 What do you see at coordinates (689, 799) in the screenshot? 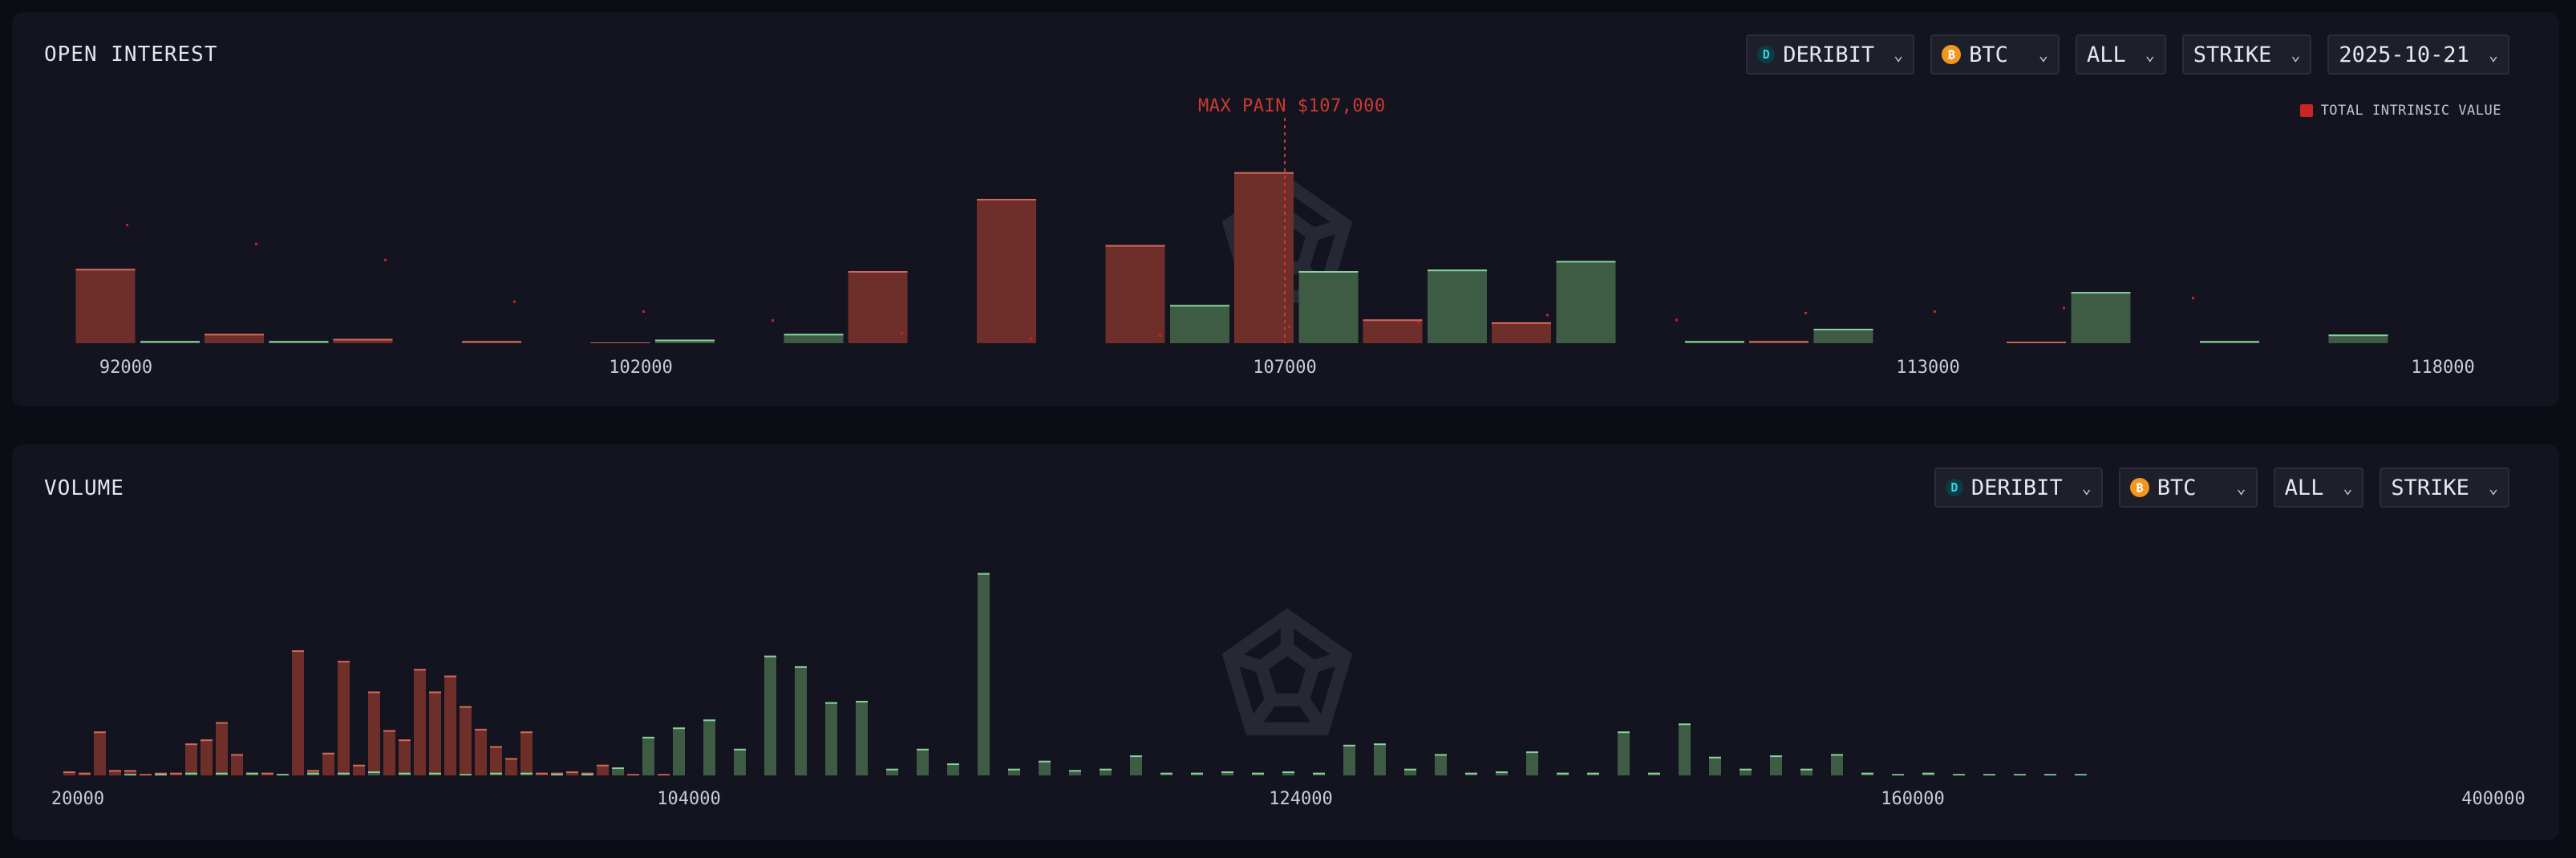
I see `x-tick-label: 104000` at bounding box center [689, 799].